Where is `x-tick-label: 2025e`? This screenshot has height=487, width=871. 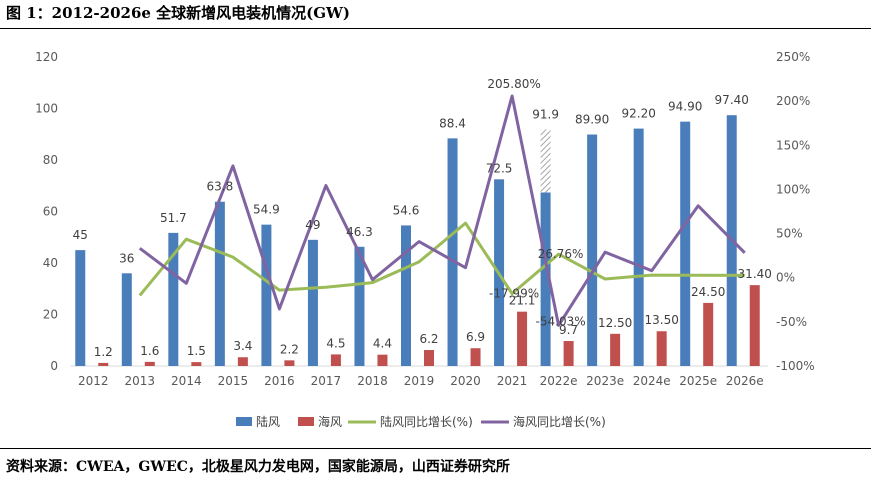
x-tick-label: 2025e is located at coordinates (698, 381).